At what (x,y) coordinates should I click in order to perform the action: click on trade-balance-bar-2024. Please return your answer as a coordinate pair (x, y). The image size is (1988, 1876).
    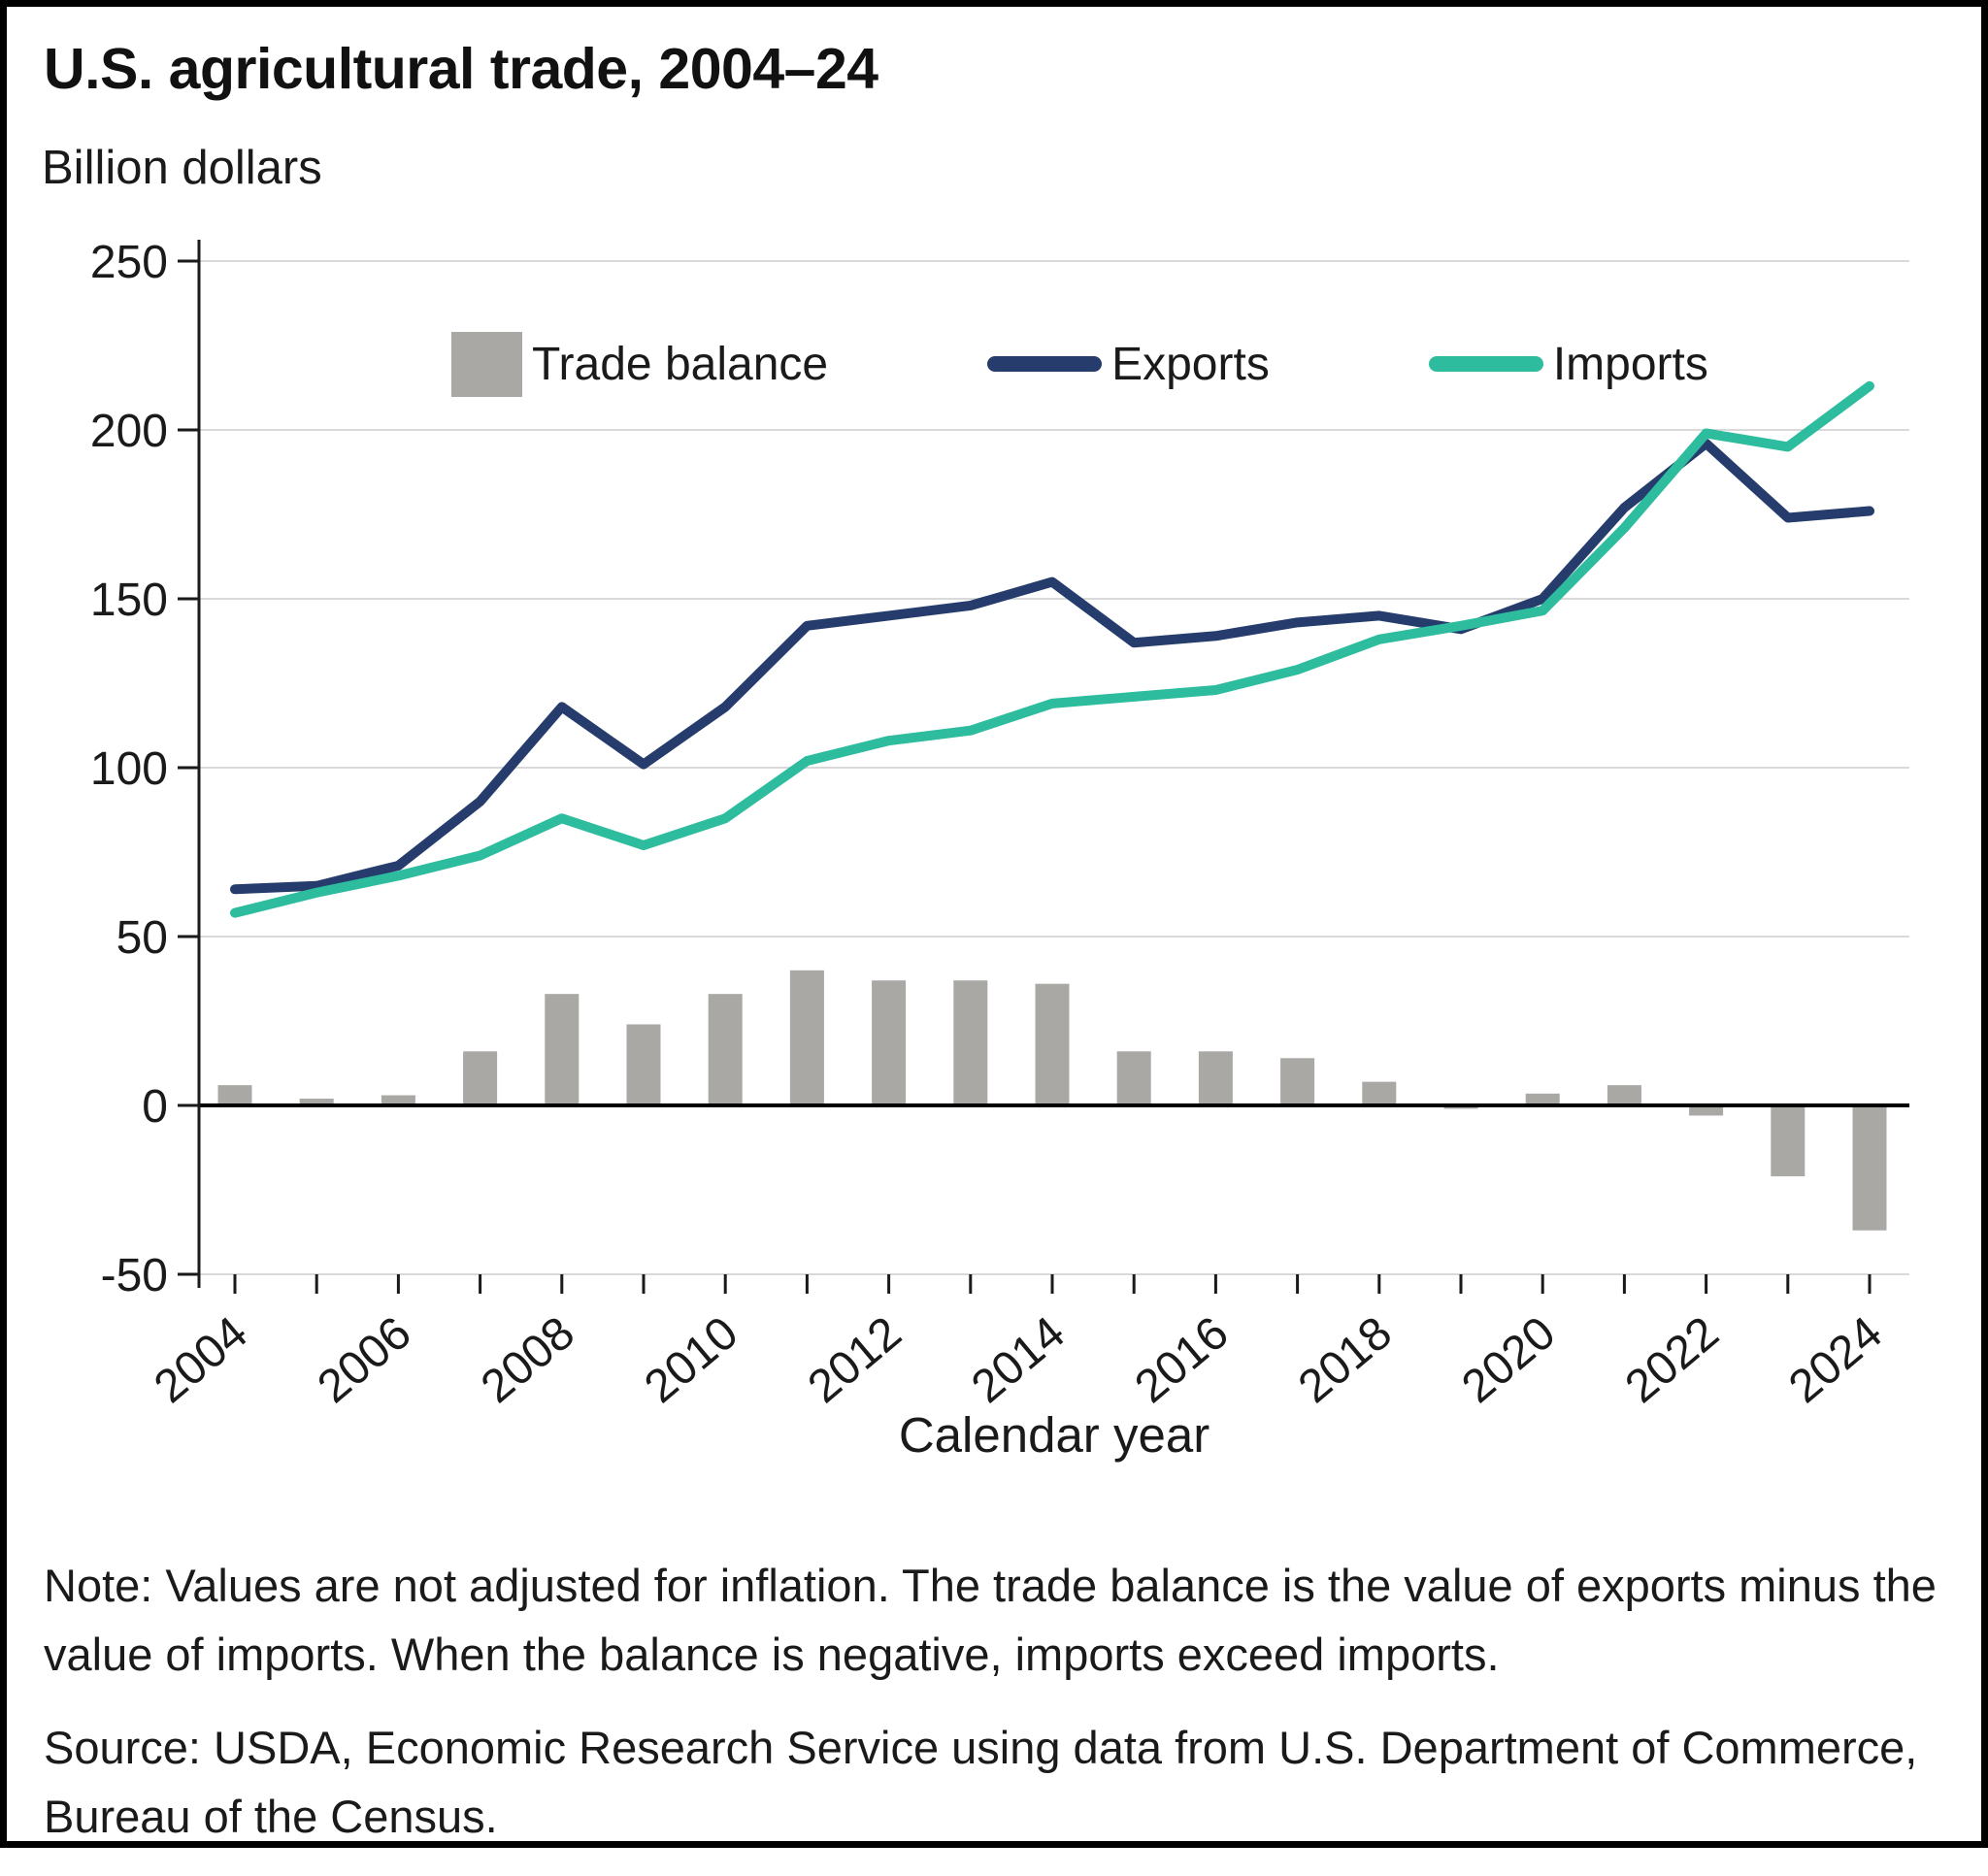
    Looking at the image, I should click on (1869, 1168).